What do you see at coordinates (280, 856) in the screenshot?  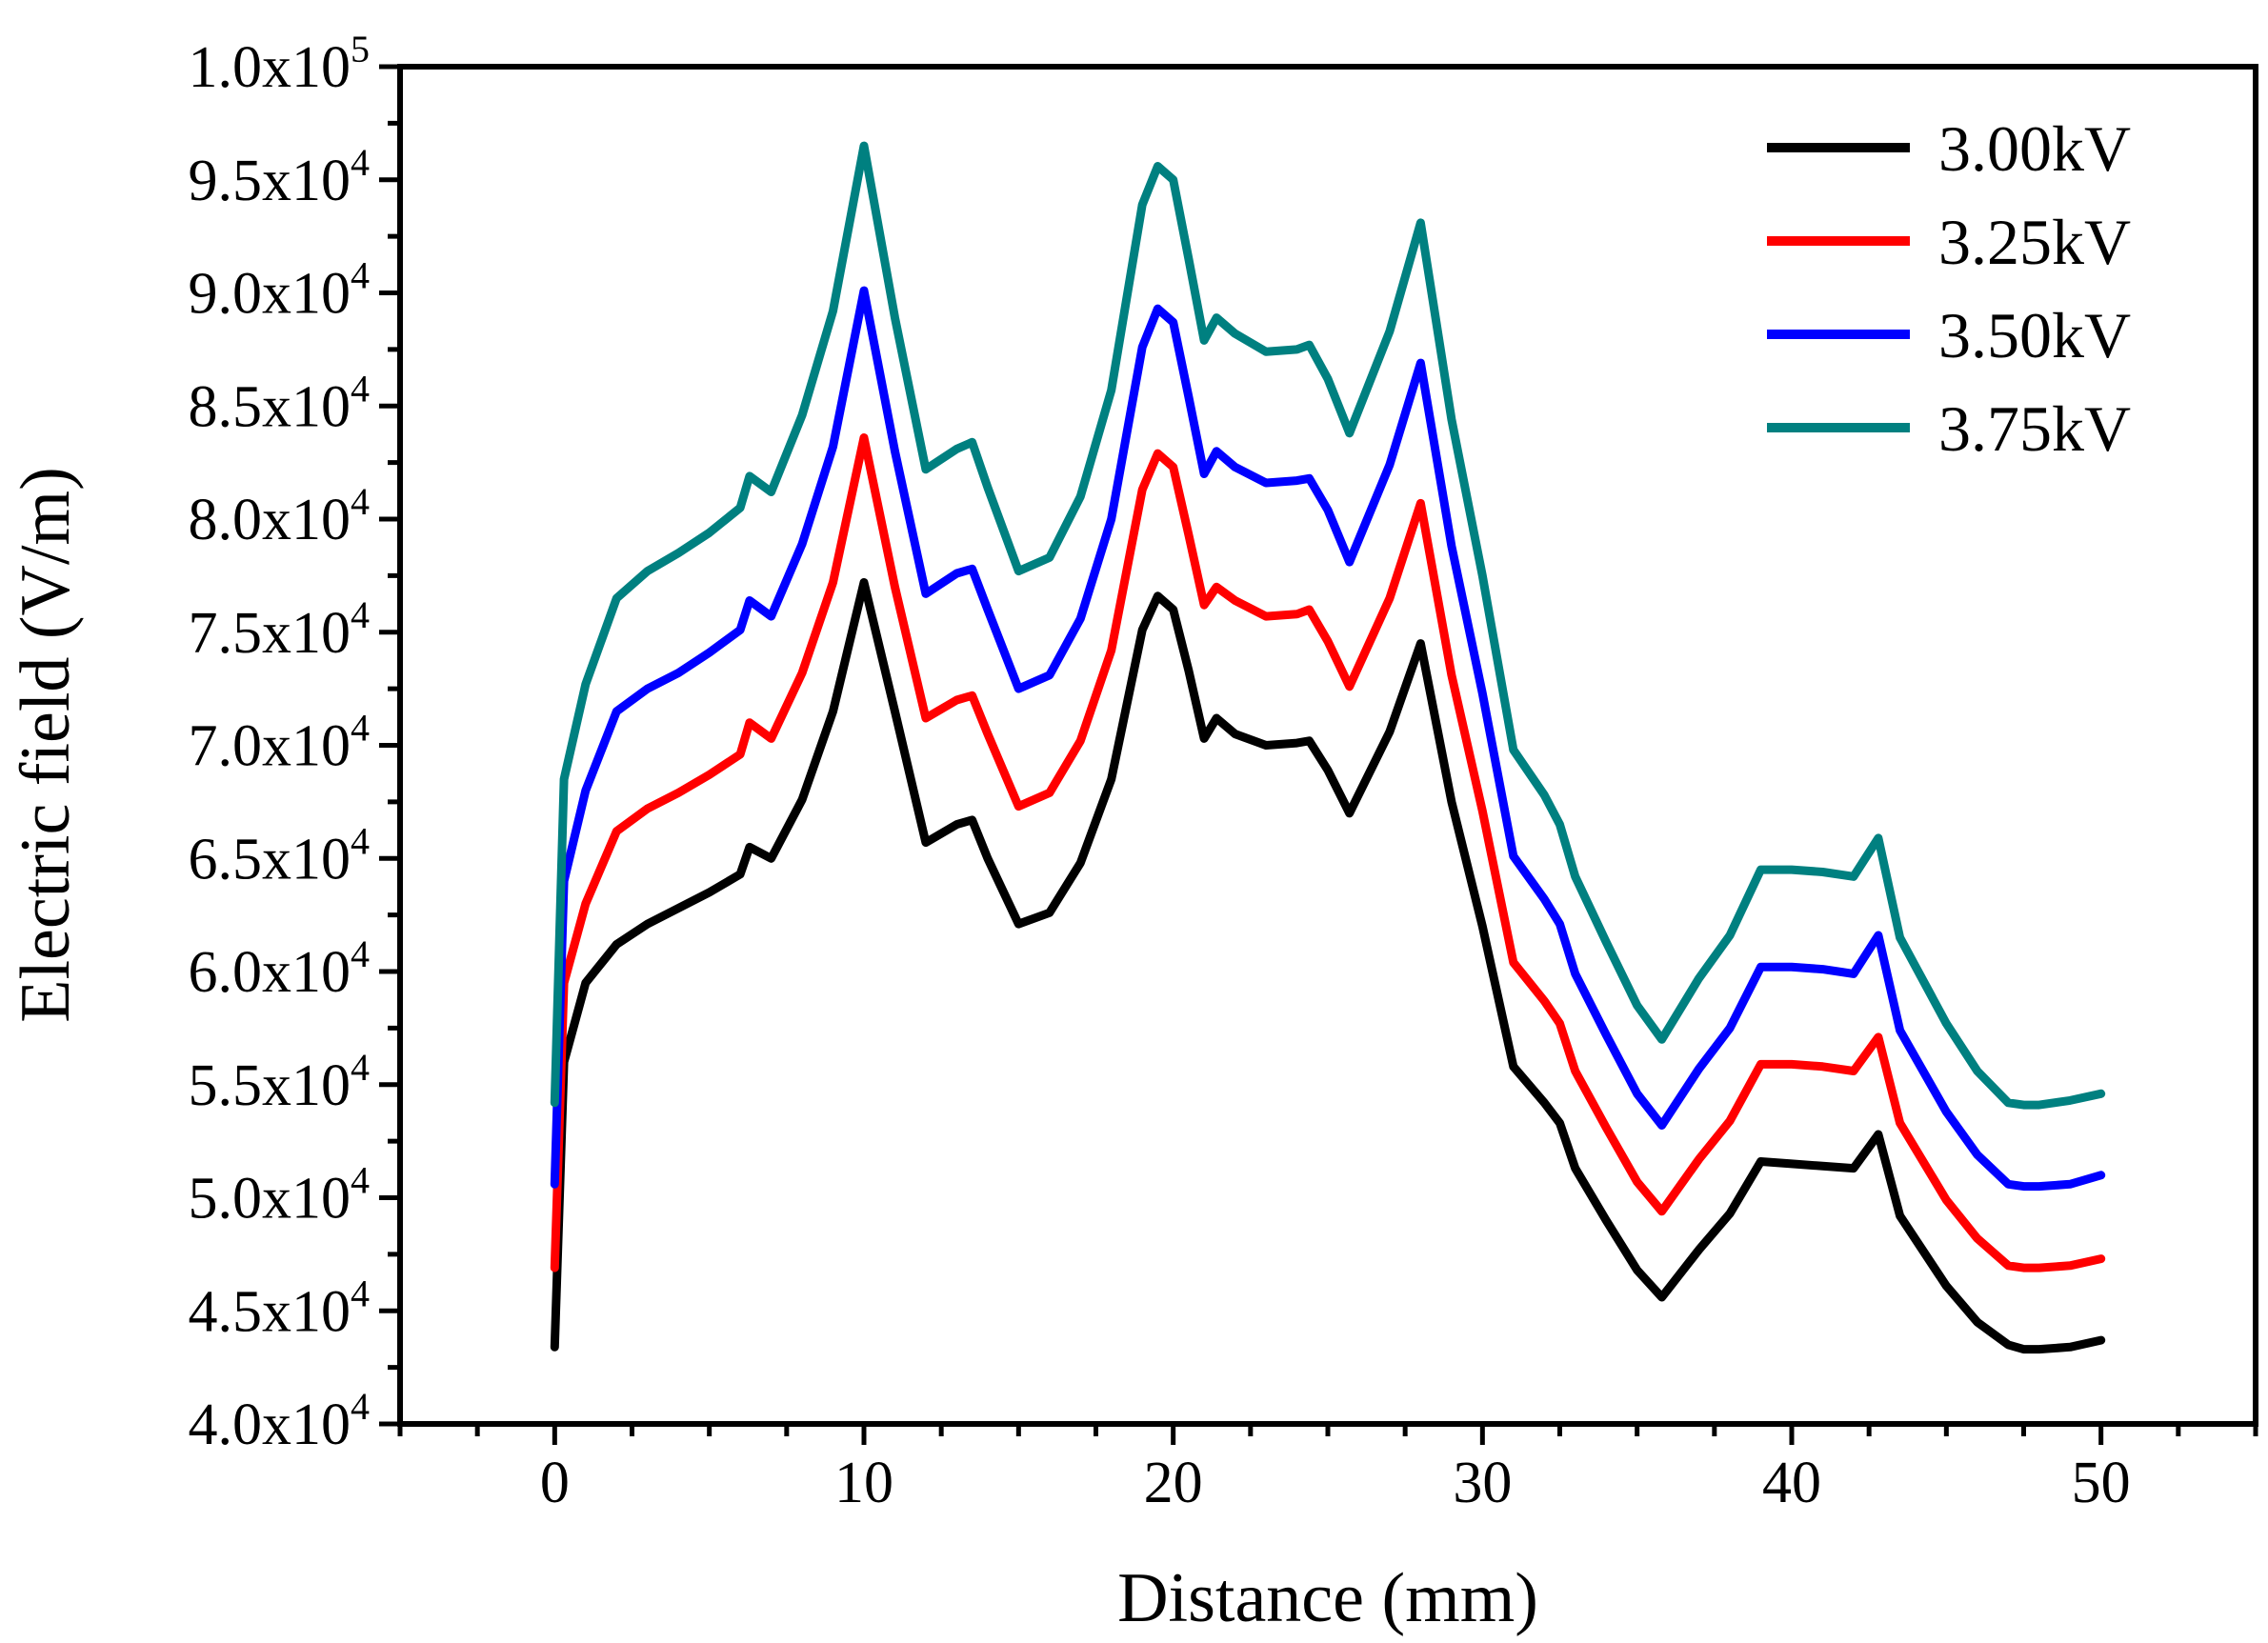 I see `y-tick-label: 6.5x10⁴` at bounding box center [280, 856].